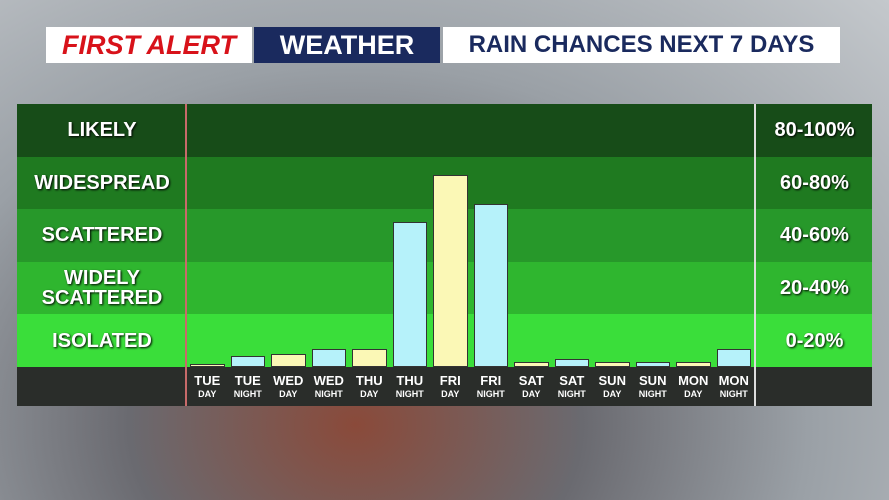 Image resolution: width=889 pixels, height=500 pixels. What do you see at coordinates (814, 130) in the screenshot?
I see `band-range: 80-100%` at bounding box center [814, 130].